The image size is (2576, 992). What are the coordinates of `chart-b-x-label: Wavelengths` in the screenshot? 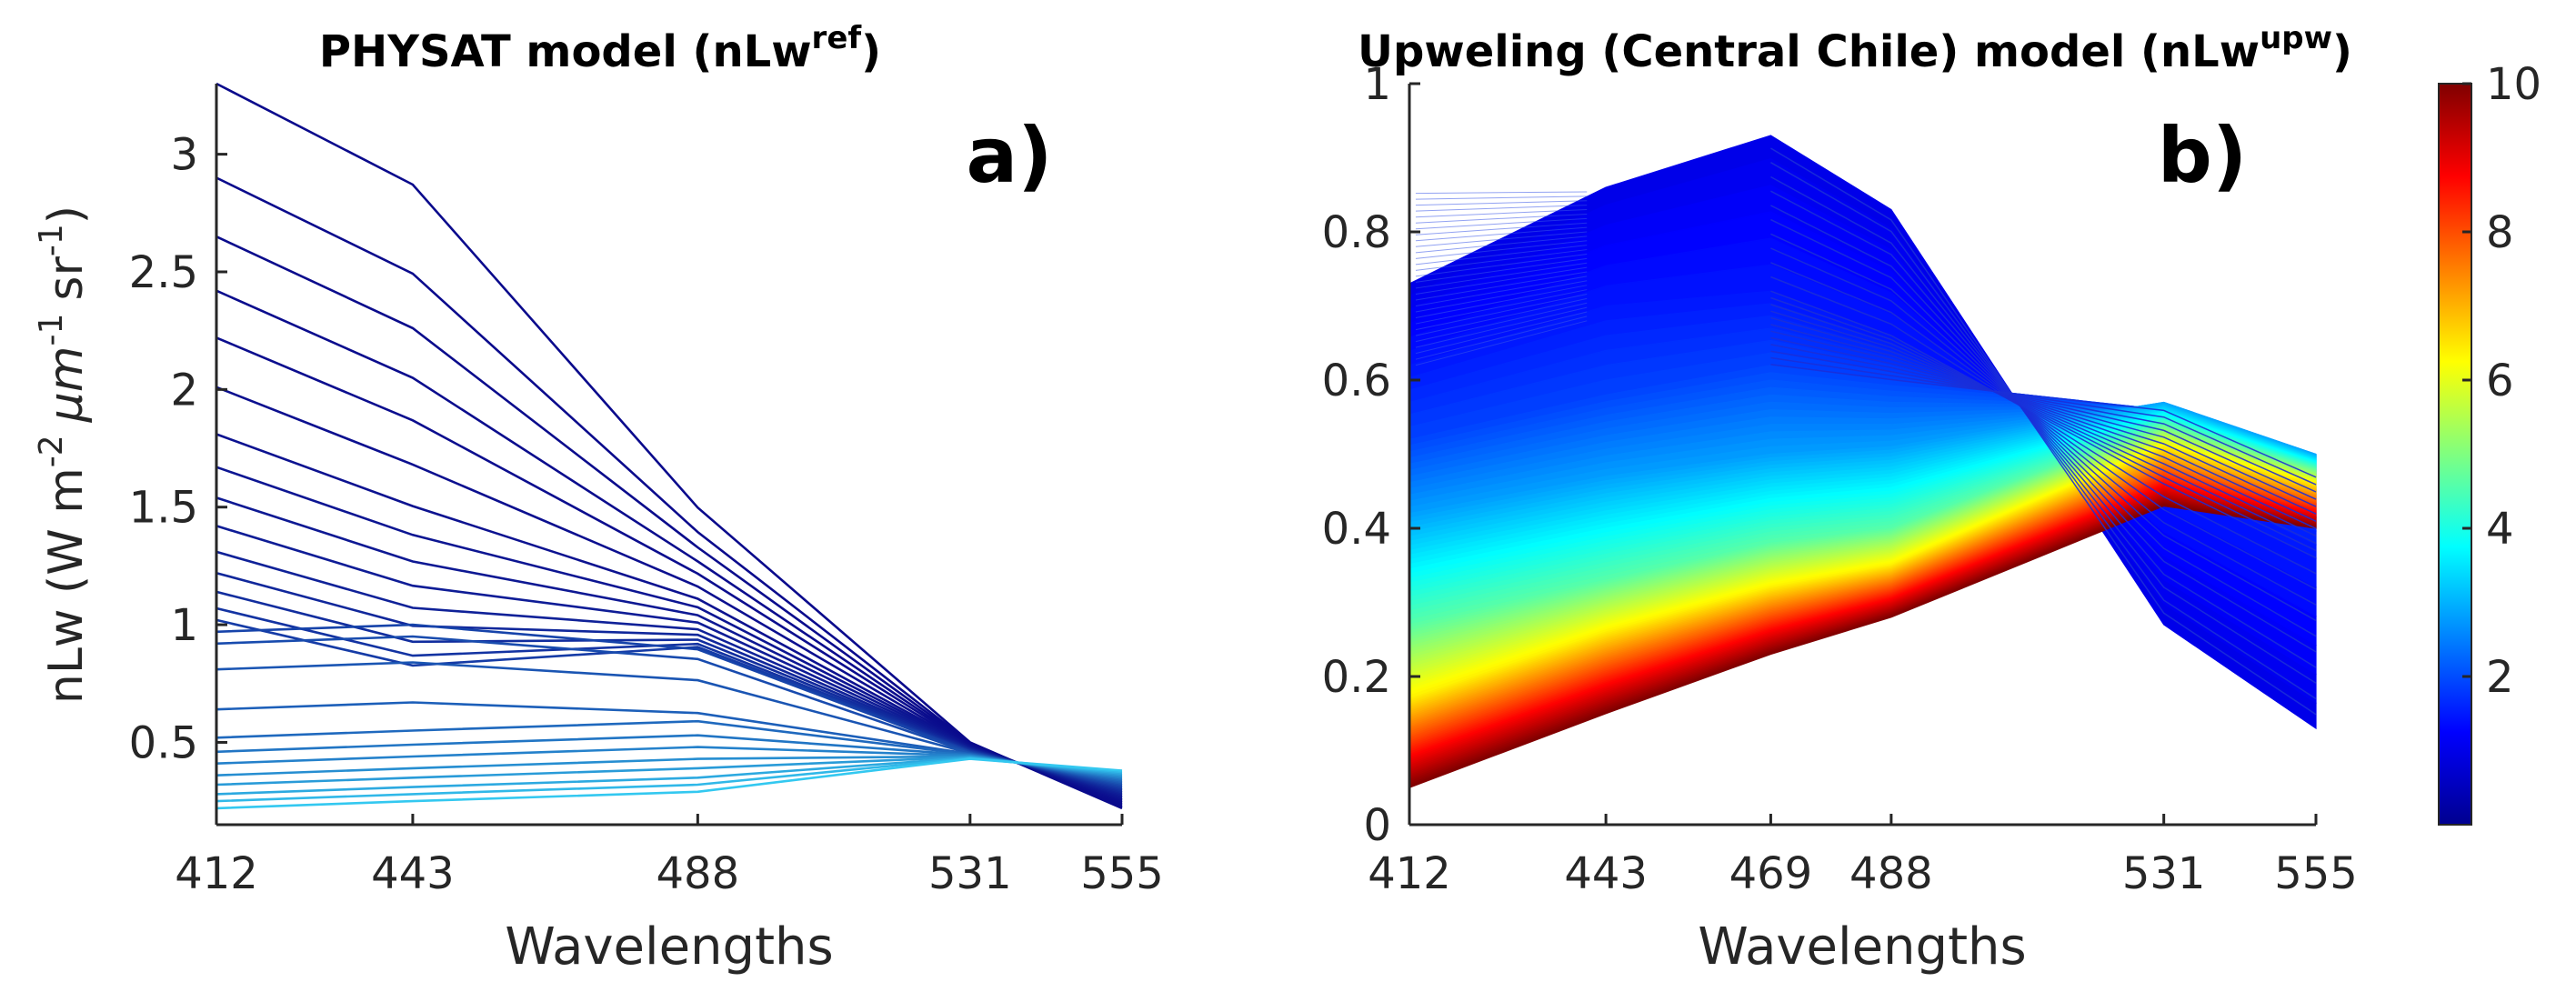 It's located at (1862, 947).